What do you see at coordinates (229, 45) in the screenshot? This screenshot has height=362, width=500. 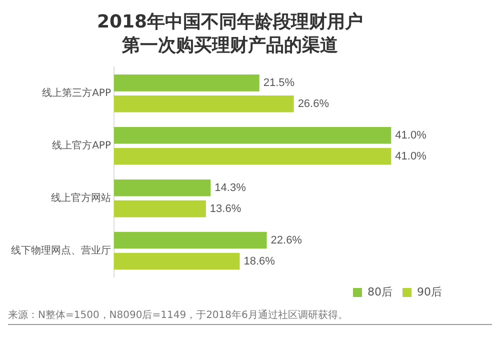 I see `chart-subtitle: 第一次购买理财产品的渠道` at bounding box center [229, 45].